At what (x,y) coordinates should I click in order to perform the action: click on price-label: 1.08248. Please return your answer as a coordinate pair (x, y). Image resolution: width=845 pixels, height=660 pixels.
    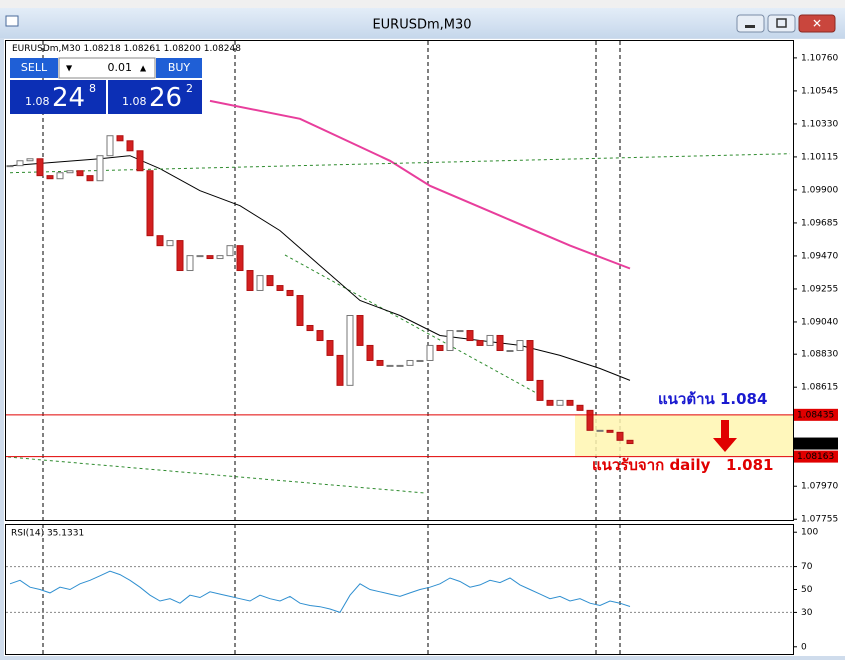
    Looking at the image, I should click on (815, 444).